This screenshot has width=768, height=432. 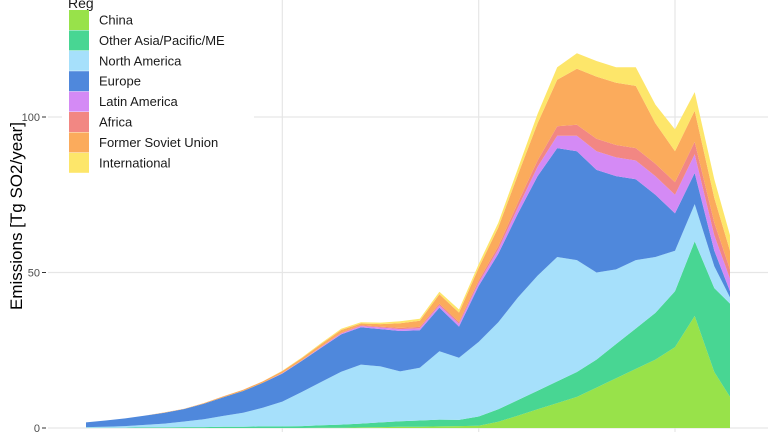 What do you see at coordinates (135, 162) in the screenshot?
I see `legend-label: International` at bounding box center [135, 162].